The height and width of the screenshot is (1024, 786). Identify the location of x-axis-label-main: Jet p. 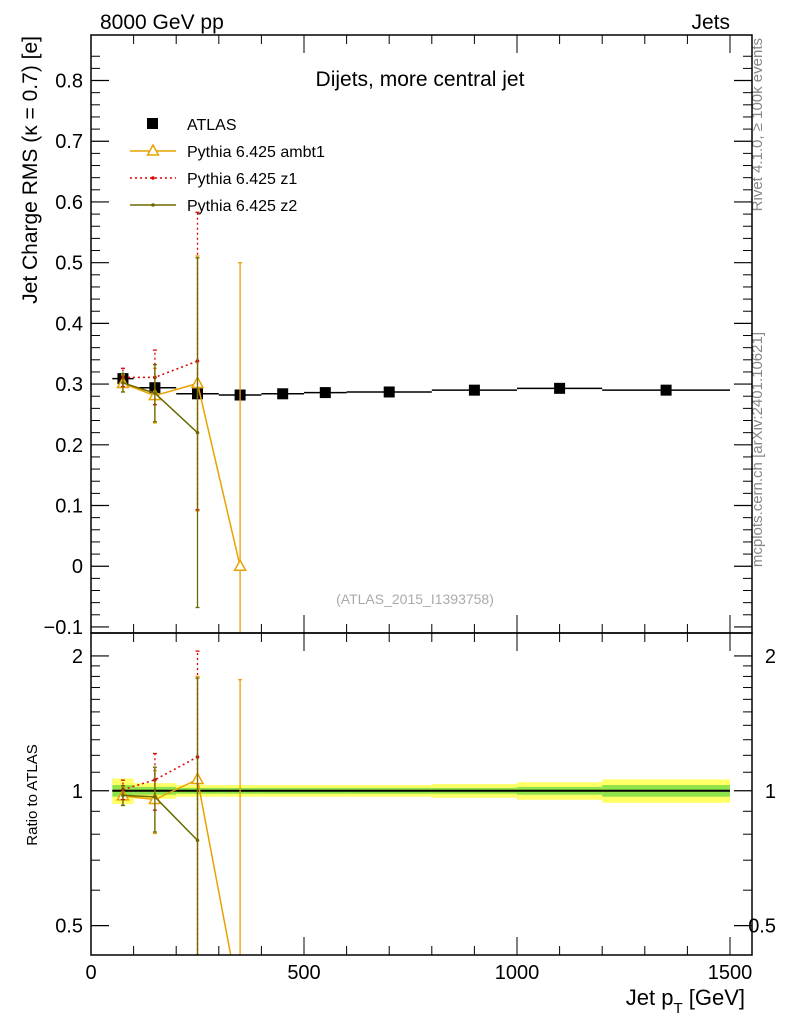
(650, 997).